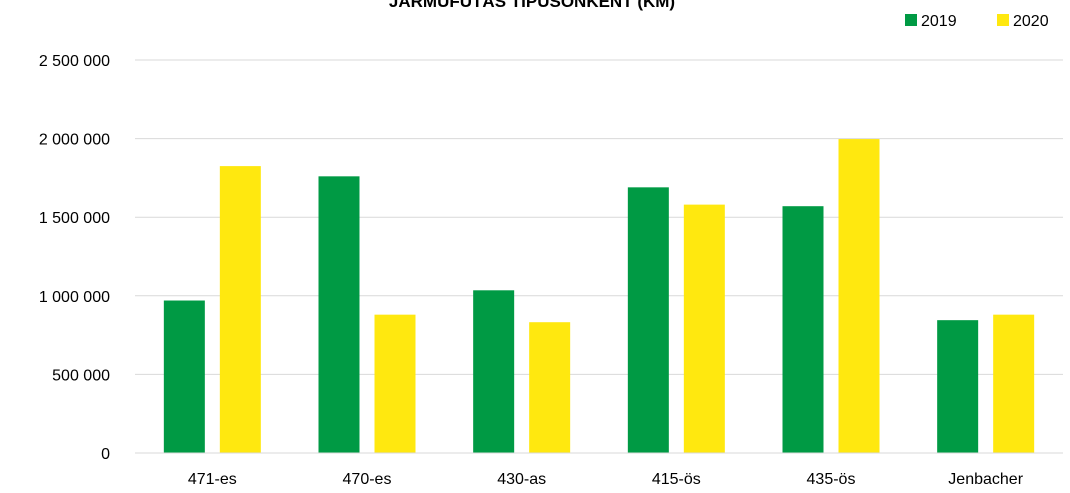 The height and width of the screenshot is (493, 1070). What do you see at coordinates (958, 386) in the screenshot?
I see `bar-2019-Jenbacher` at bounding box center [958, 386].